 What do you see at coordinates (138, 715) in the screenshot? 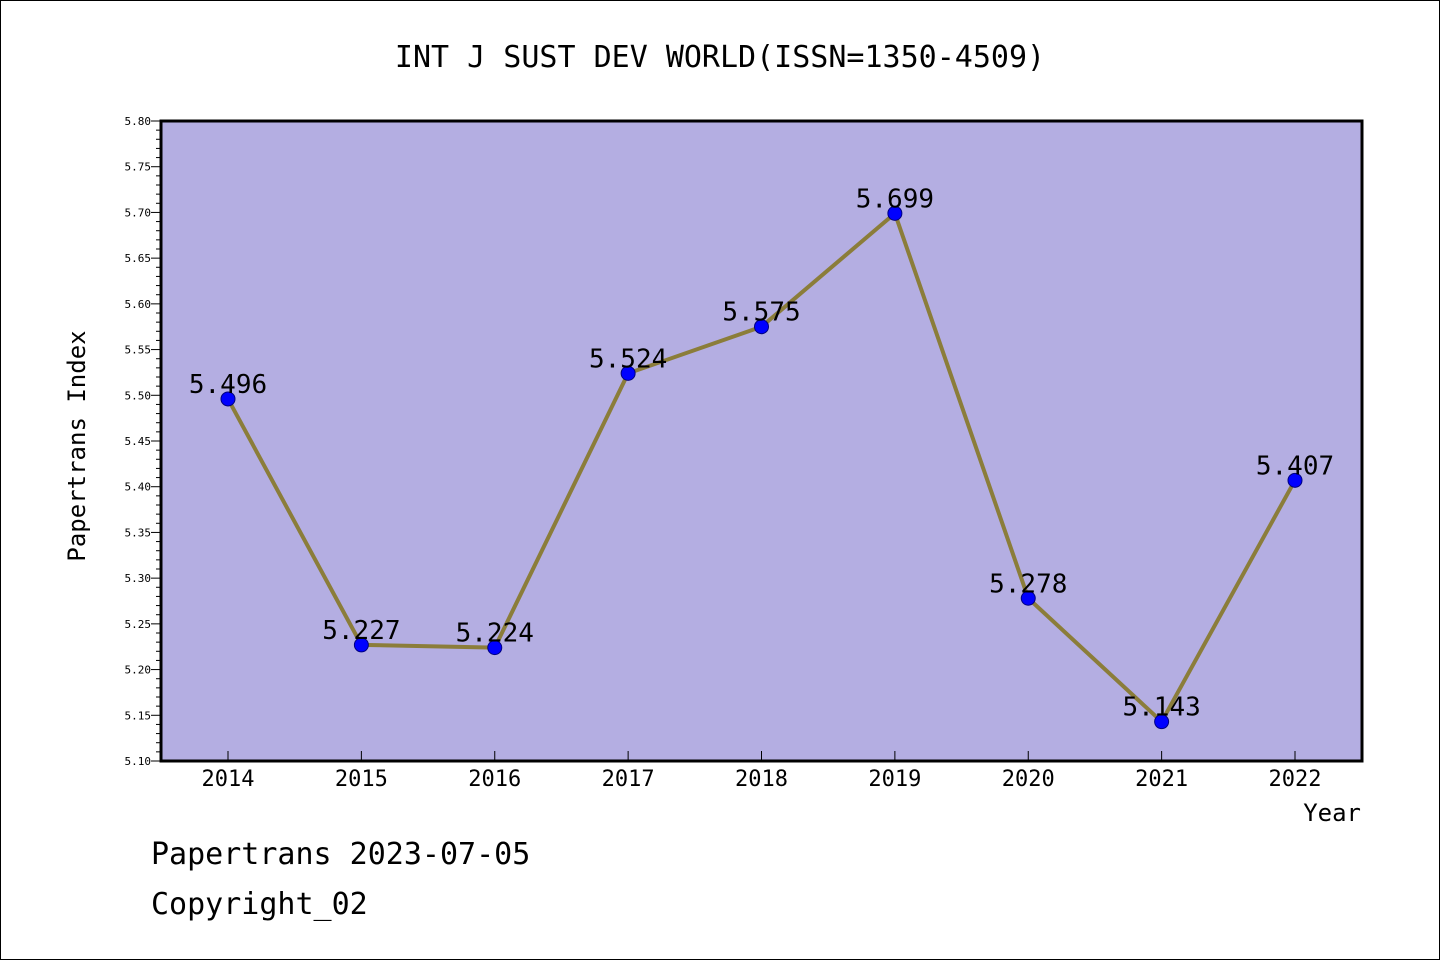
I see `y-tick-label: 5.15` at bounding box center [138, 715].